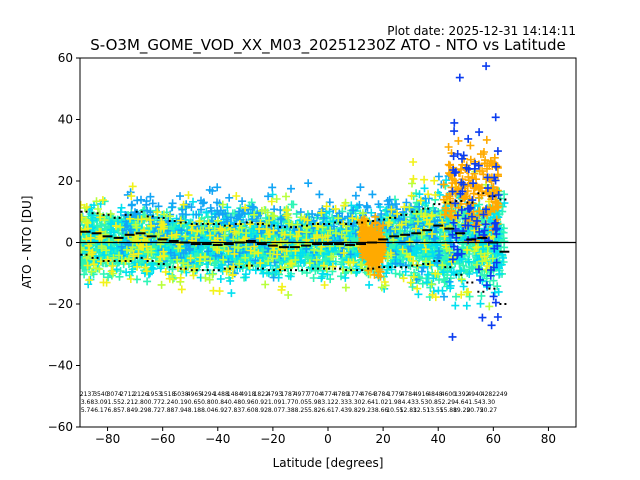  I want to click on bin-label: 1488, so click(221, 394).